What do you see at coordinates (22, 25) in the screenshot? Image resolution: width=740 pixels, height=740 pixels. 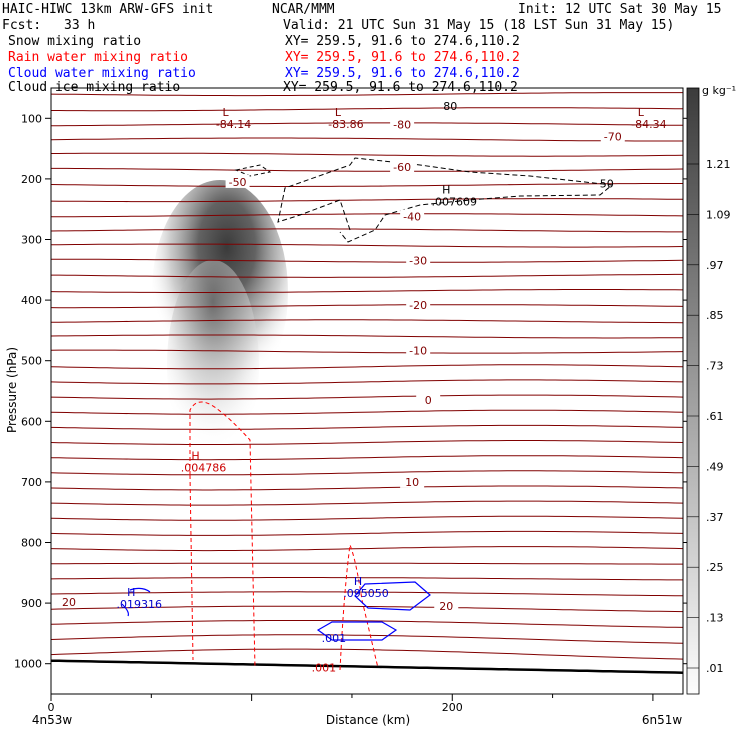 I see `forecast-label: Fcst:` at bounding box center [22, 25].